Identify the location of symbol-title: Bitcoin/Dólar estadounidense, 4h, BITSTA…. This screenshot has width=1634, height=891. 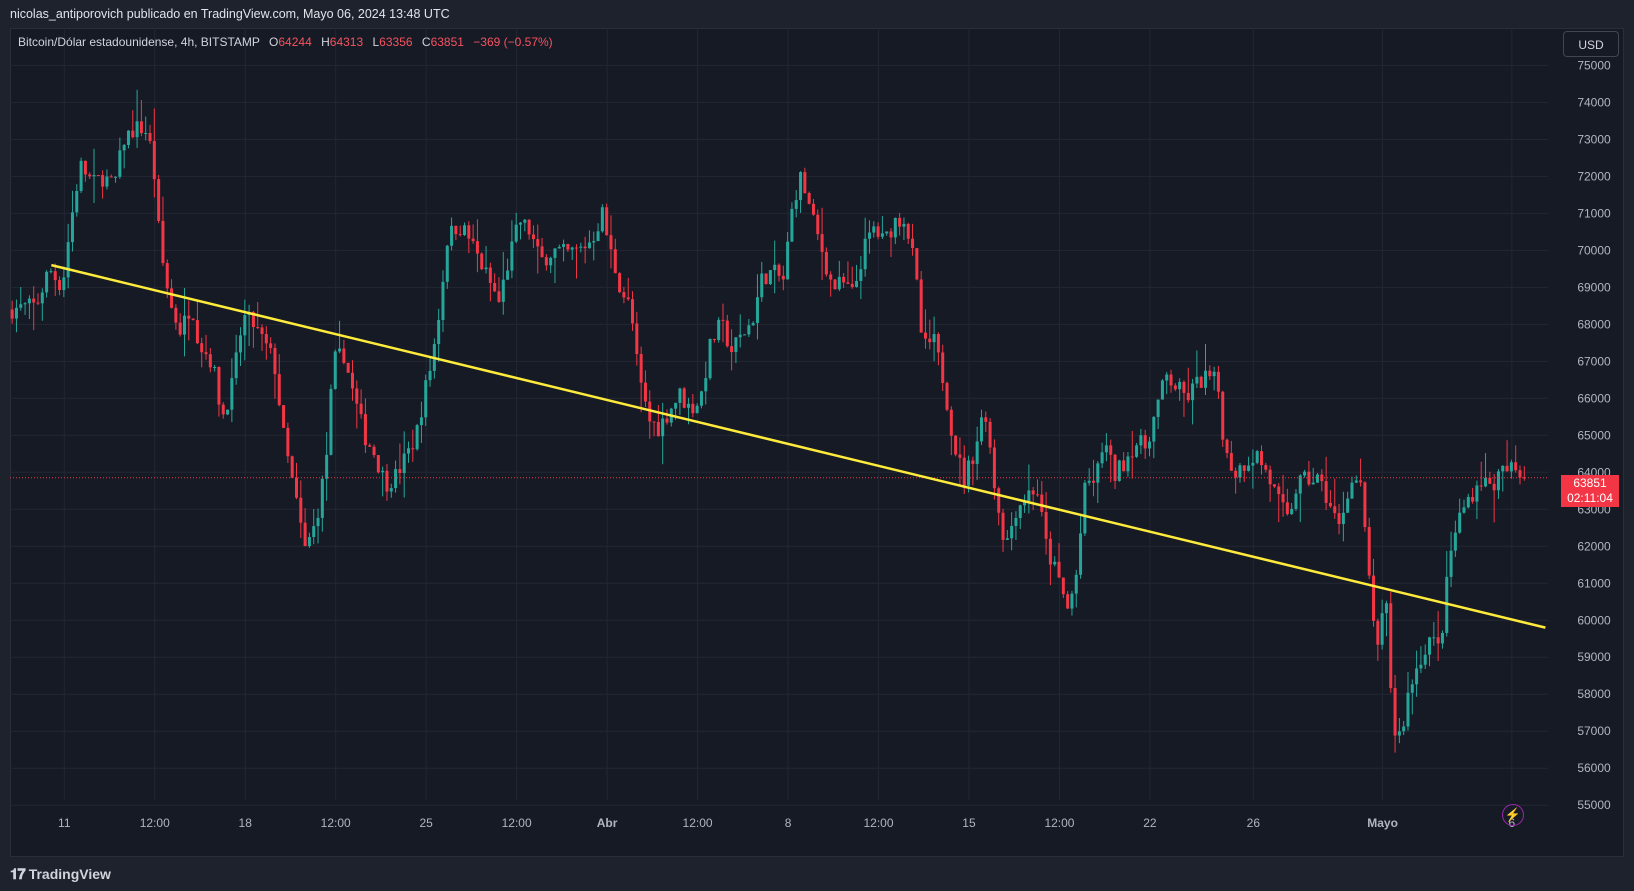
(139, 42).